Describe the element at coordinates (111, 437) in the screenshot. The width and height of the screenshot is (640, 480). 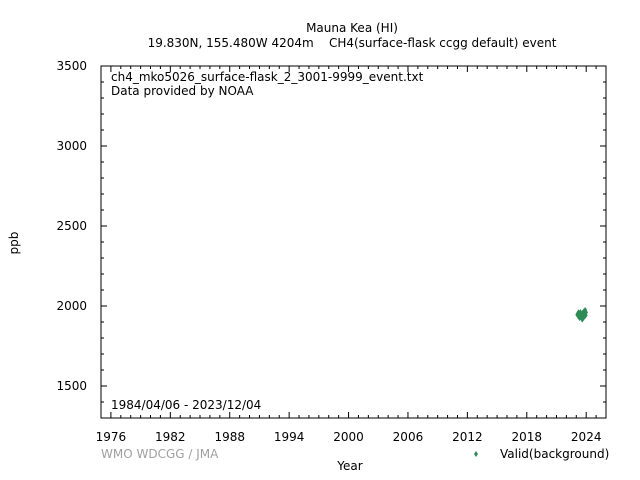
I see `x-tick-label: 1976` at that location.